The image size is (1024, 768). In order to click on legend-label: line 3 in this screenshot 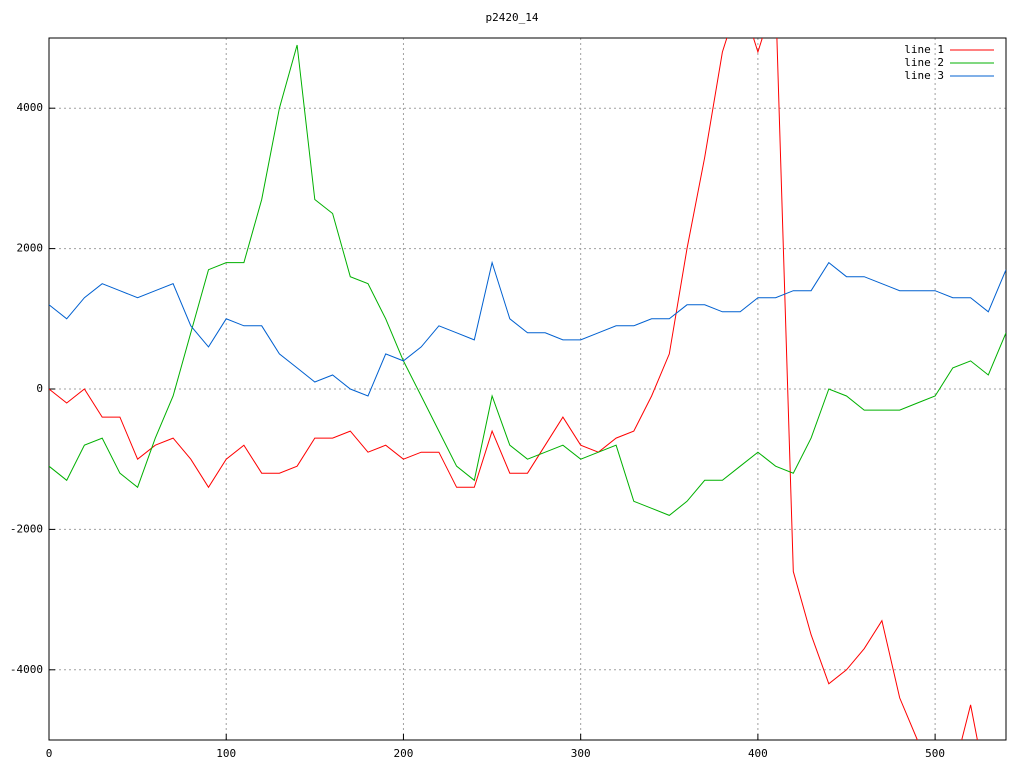, I will do `click(924, 75)`.